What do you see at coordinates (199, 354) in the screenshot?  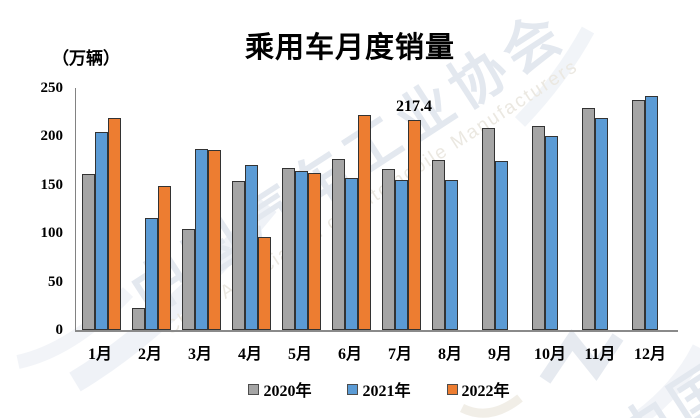 I see `x-tick-label-3月: 3月` at bounding box center [199, 354].